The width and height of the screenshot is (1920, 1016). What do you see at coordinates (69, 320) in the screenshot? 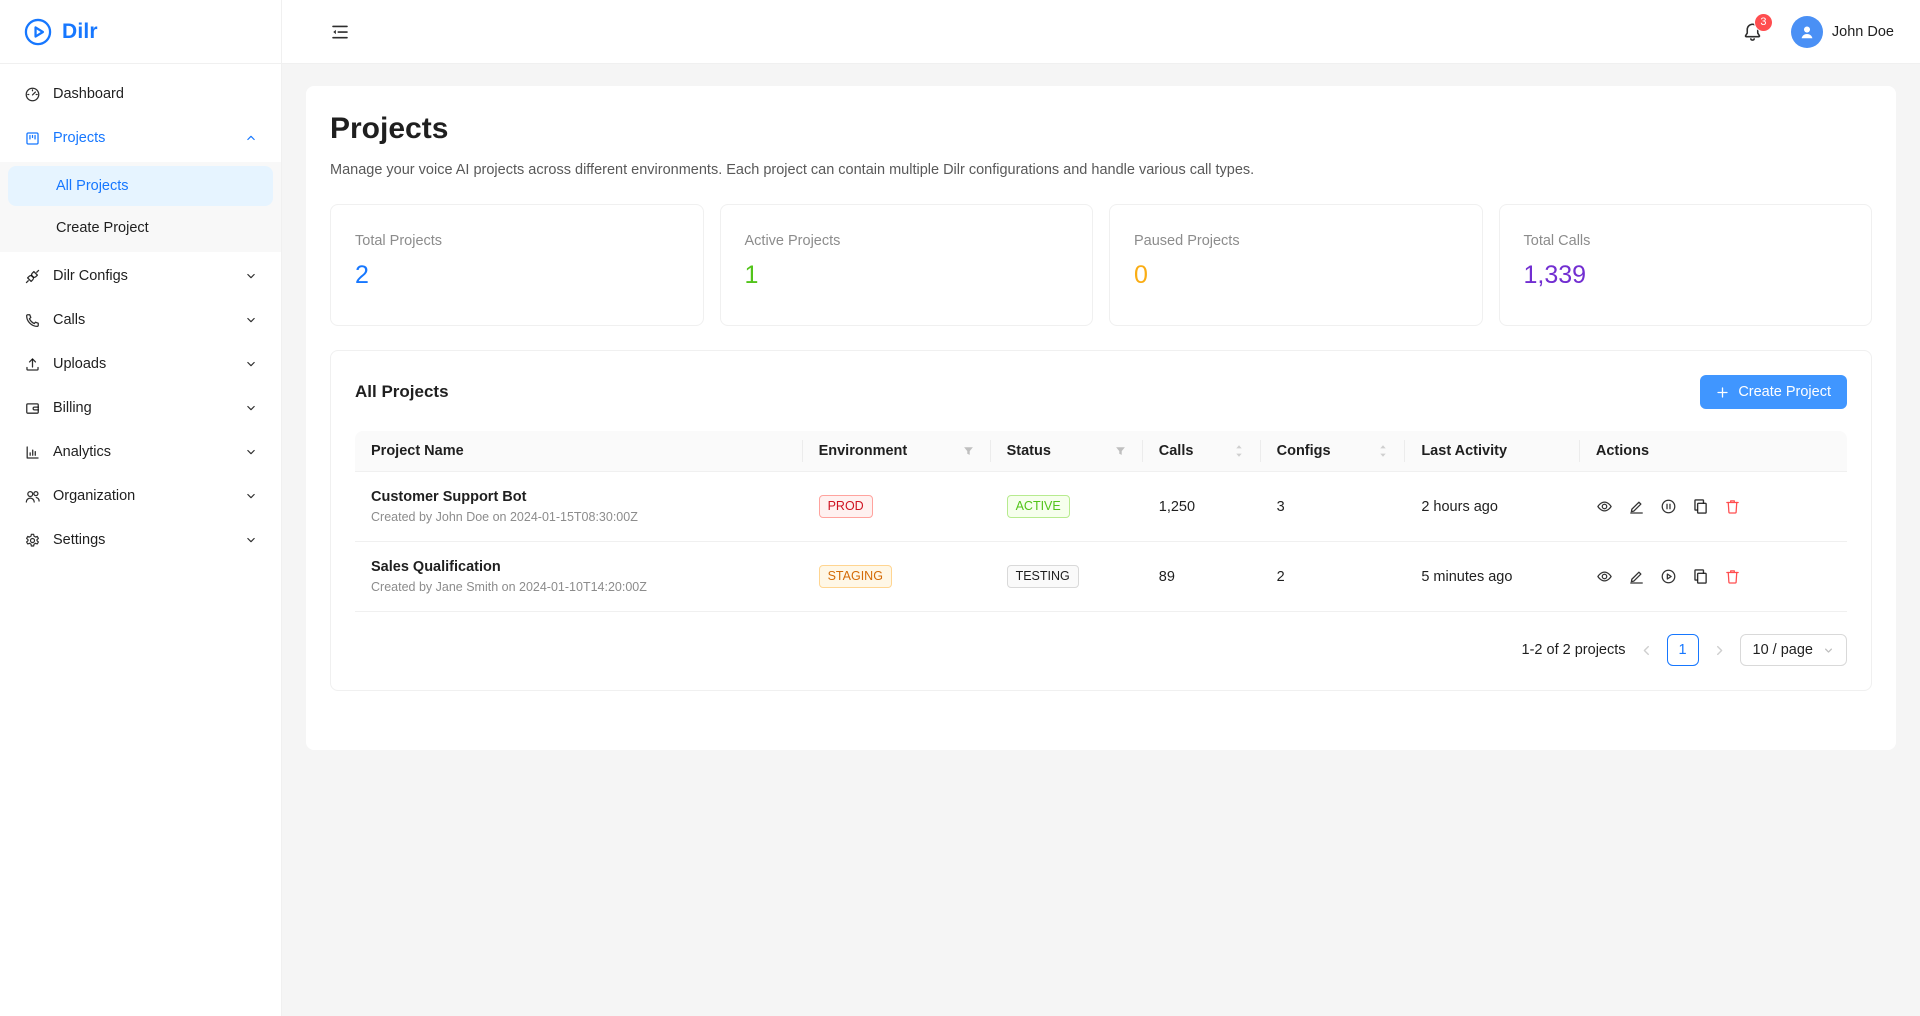
I see `sidebar-item-label: Calls` at bounding box center [69, 320].